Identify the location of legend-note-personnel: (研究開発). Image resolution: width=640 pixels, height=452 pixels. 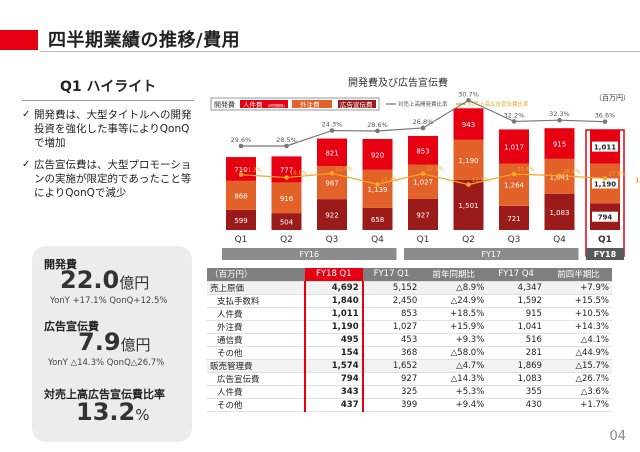
(276, 105).